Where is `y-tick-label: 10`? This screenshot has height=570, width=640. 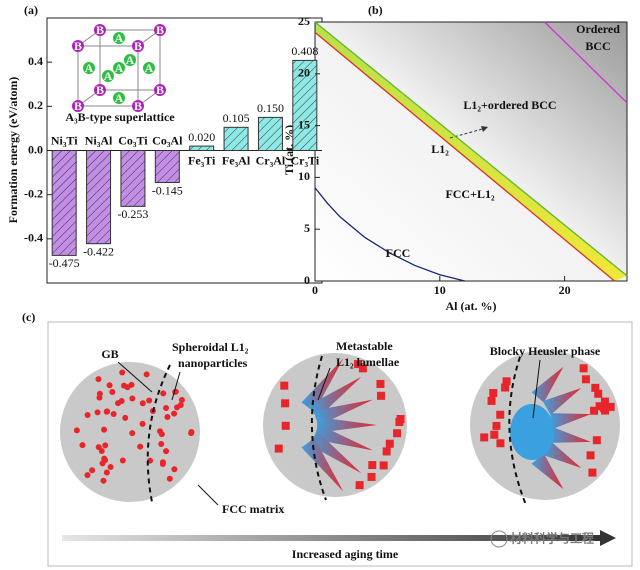 y-tick-label: 10 is located at coordinates (304, 176).